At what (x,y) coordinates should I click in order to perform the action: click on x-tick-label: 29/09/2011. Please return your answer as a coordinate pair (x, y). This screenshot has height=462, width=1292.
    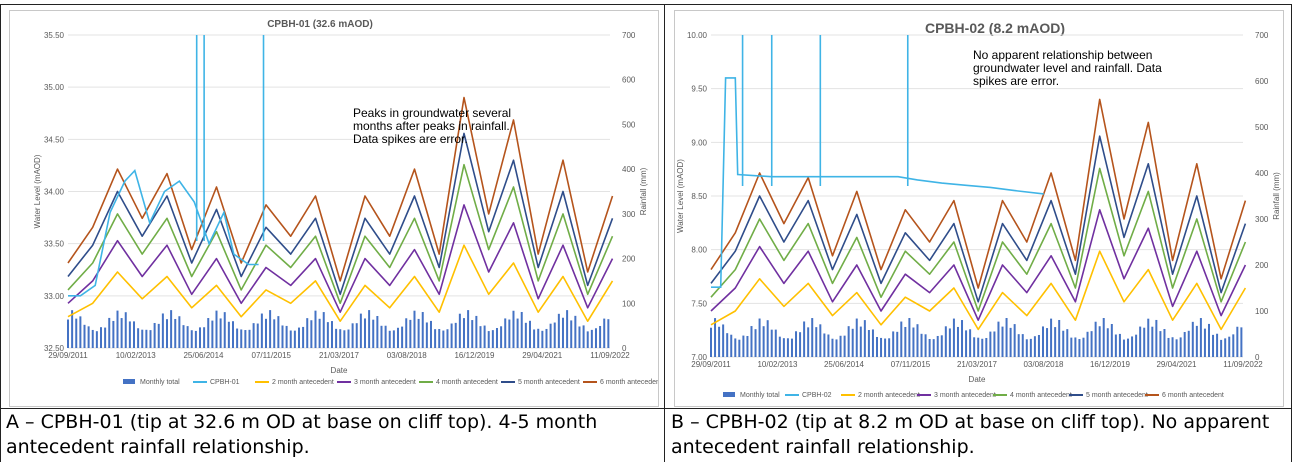
    Looking at the image, I should click on (711, 364).